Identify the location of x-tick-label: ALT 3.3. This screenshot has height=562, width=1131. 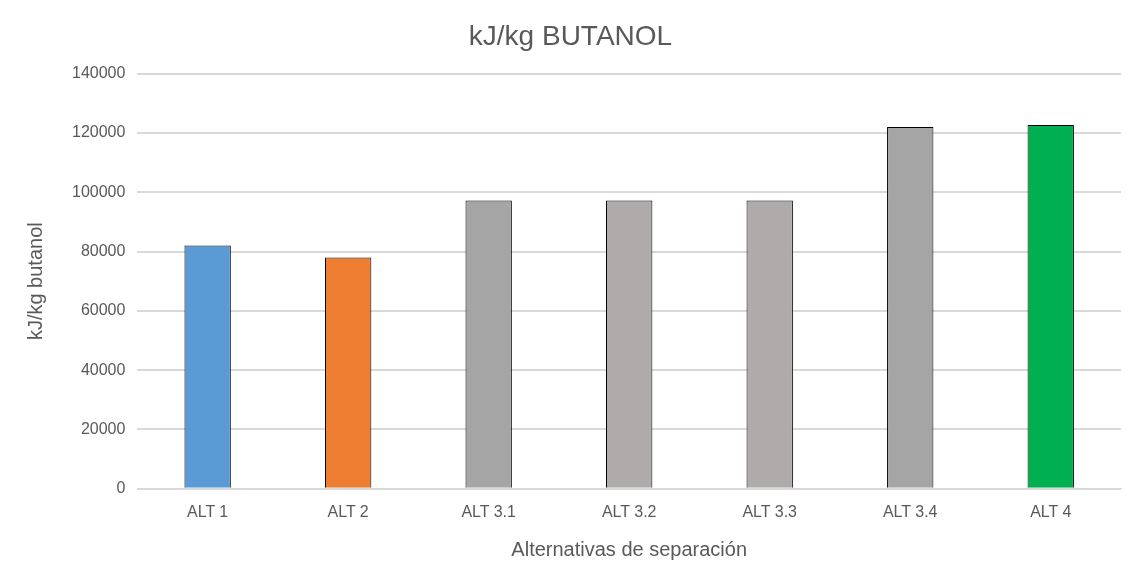
(770, 511).